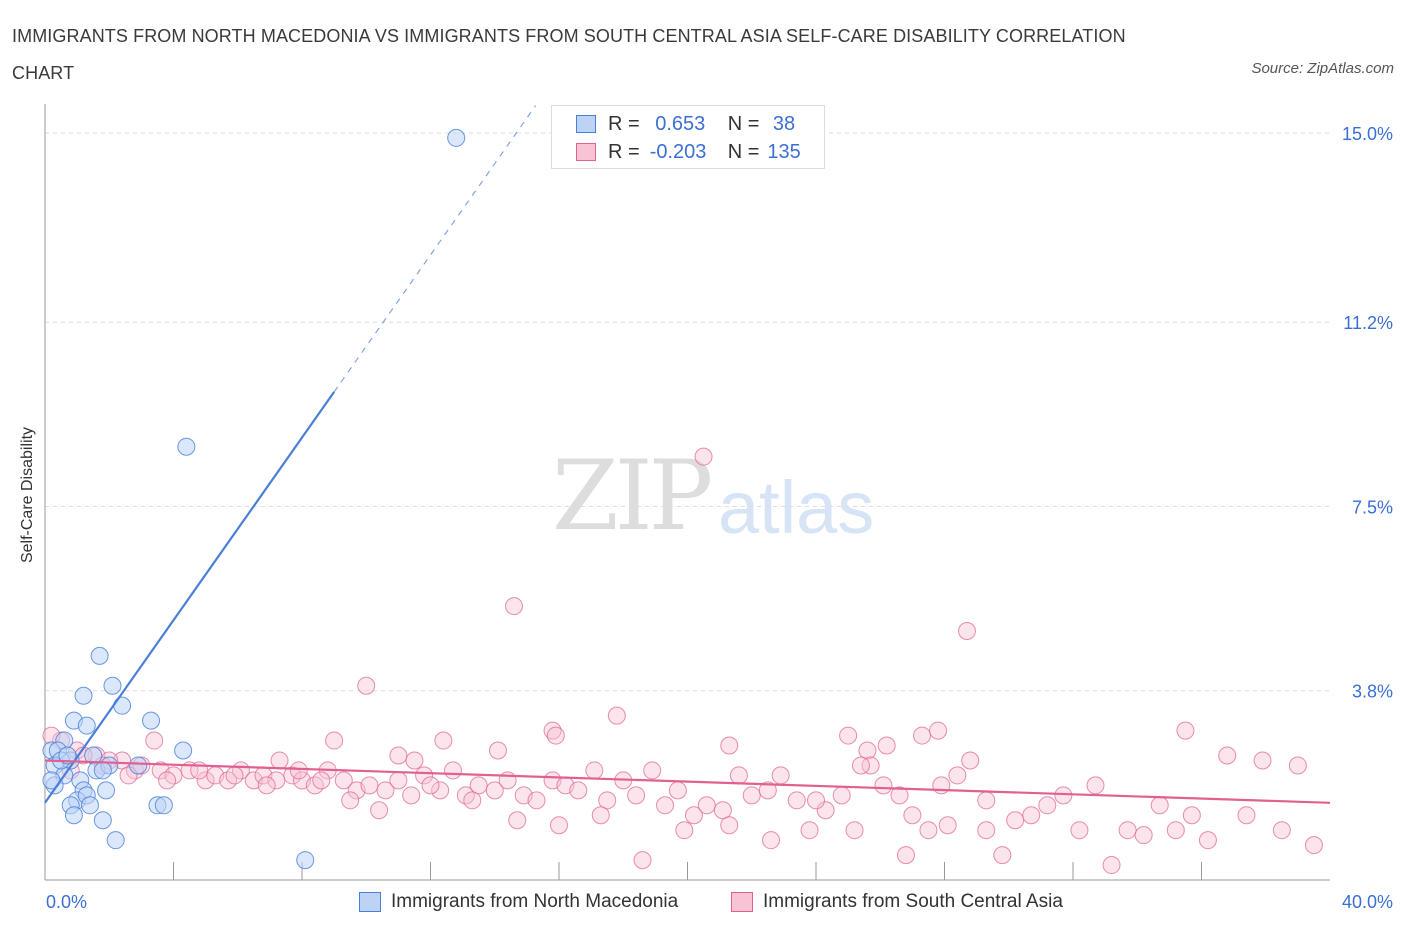  Describe the element at coordinates (796, 507) in the screenshot. I see `watermark-atlas: atlas` at that location.